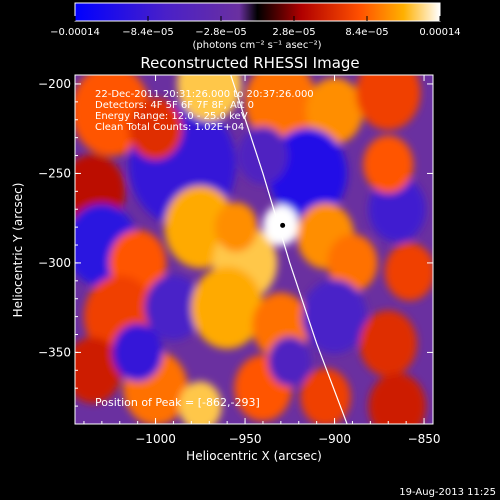 This screenshot has height=500, width=500. What do you see at coordinates (257, 12) in the screenshot?
I see `colorbar` at bounding box center [257, 12].